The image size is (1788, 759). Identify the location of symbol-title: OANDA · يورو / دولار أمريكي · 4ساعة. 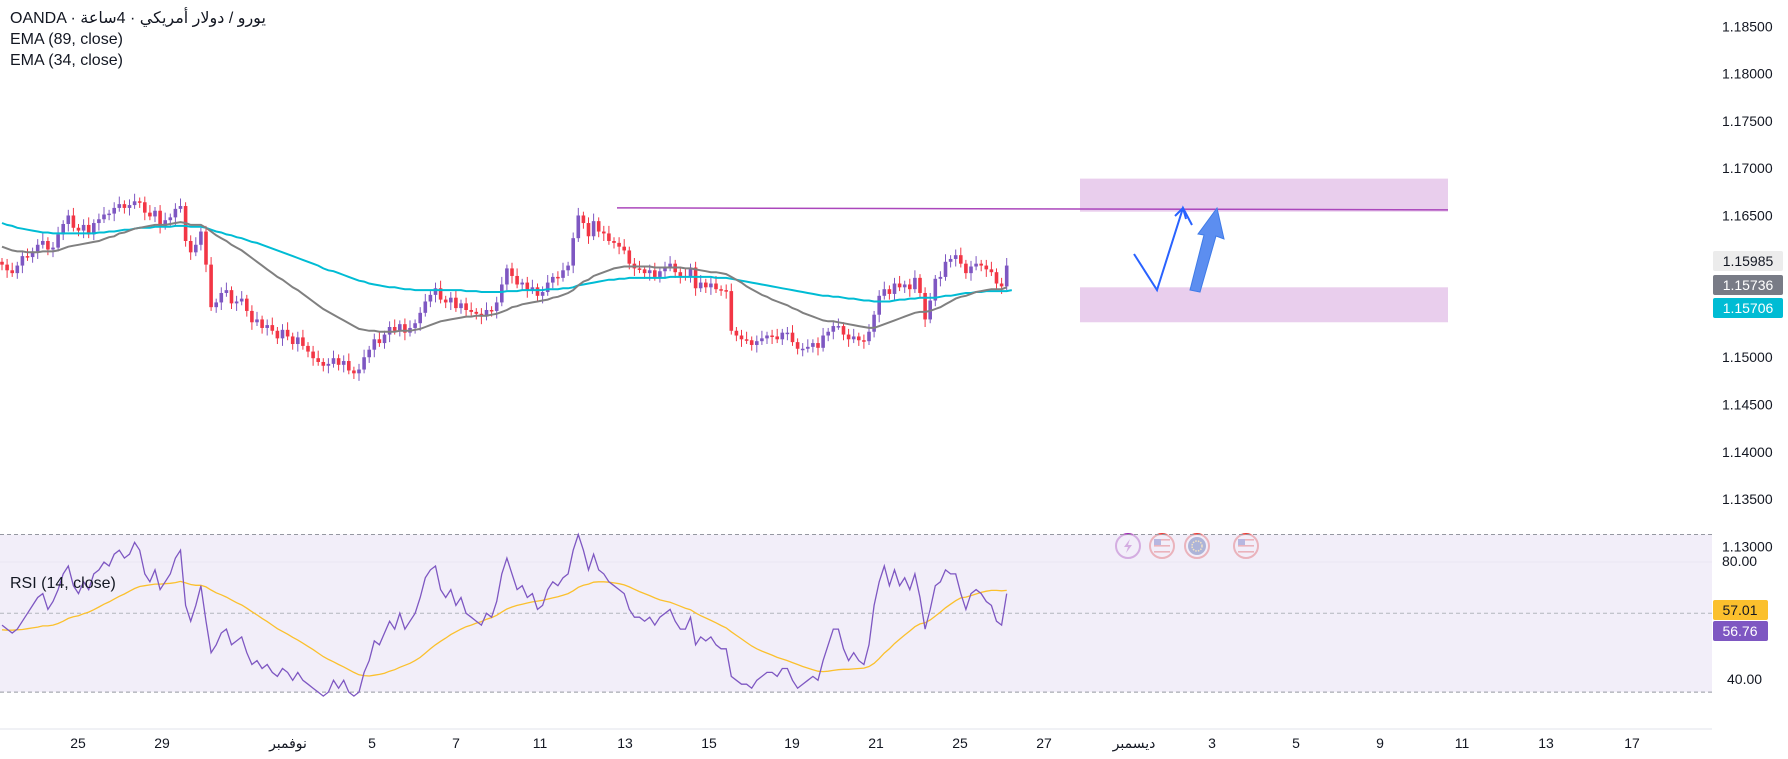
(138, 18).